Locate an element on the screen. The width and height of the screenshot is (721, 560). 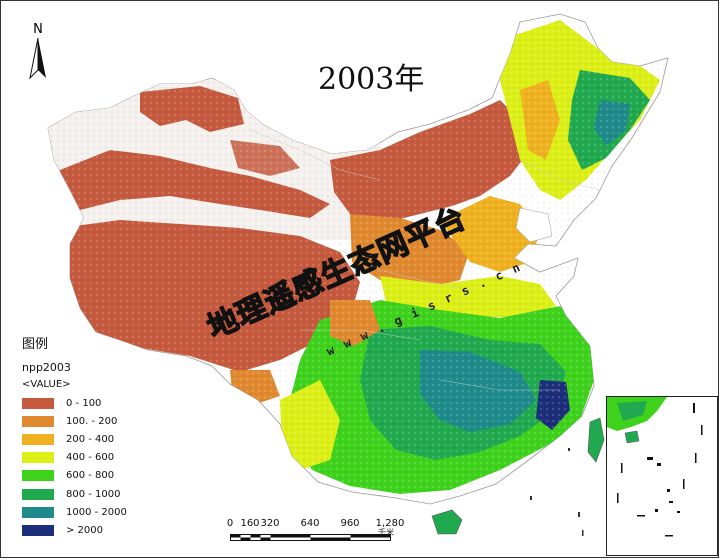
legend-label: 200 - 400 is located at coordinates (90, 439).